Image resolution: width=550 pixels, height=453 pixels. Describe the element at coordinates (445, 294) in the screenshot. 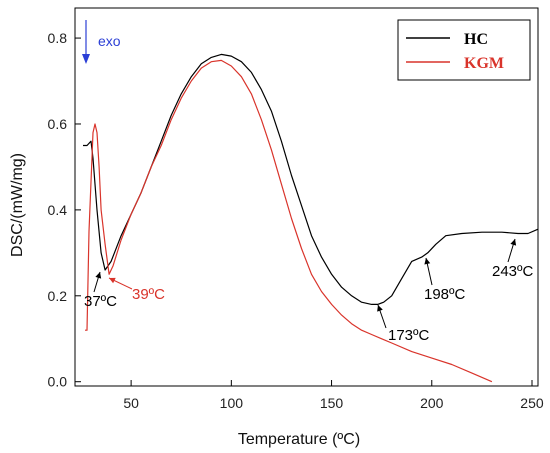

I see `annotation-label: 198ºC` at that location.